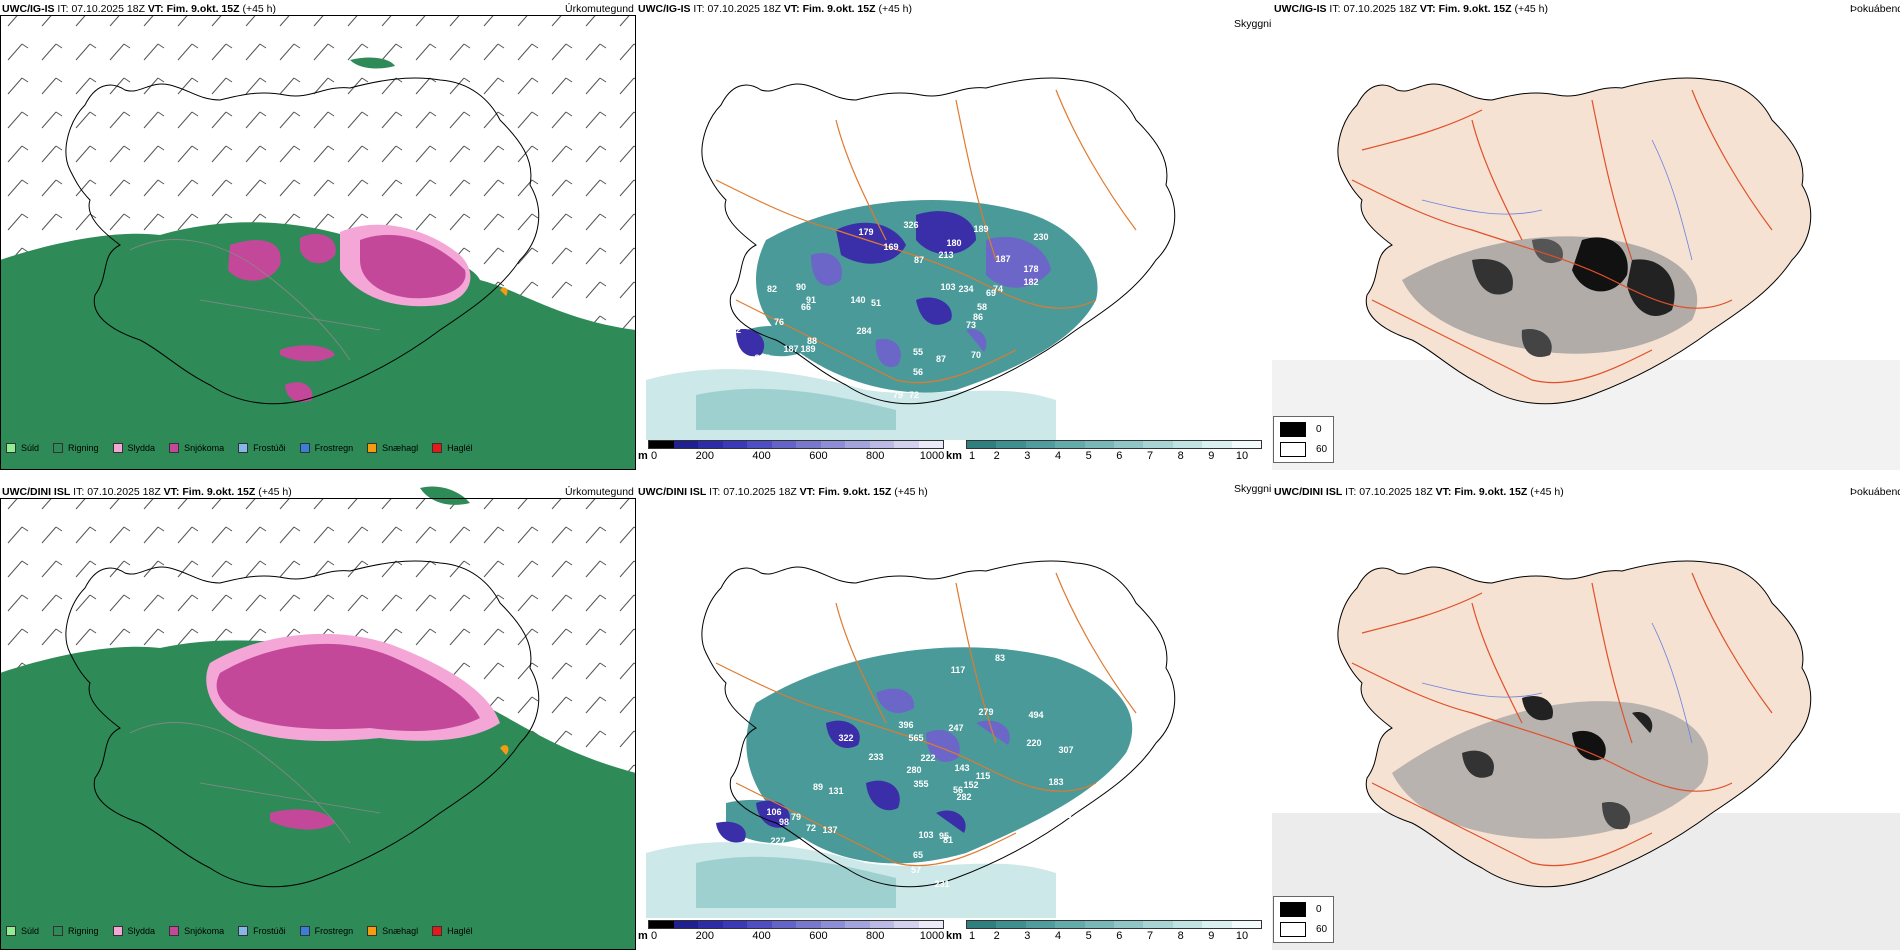  Describe the element at coordinates (961, 768) in the screenshot. I see `cloud-base-label: 143` at that location.